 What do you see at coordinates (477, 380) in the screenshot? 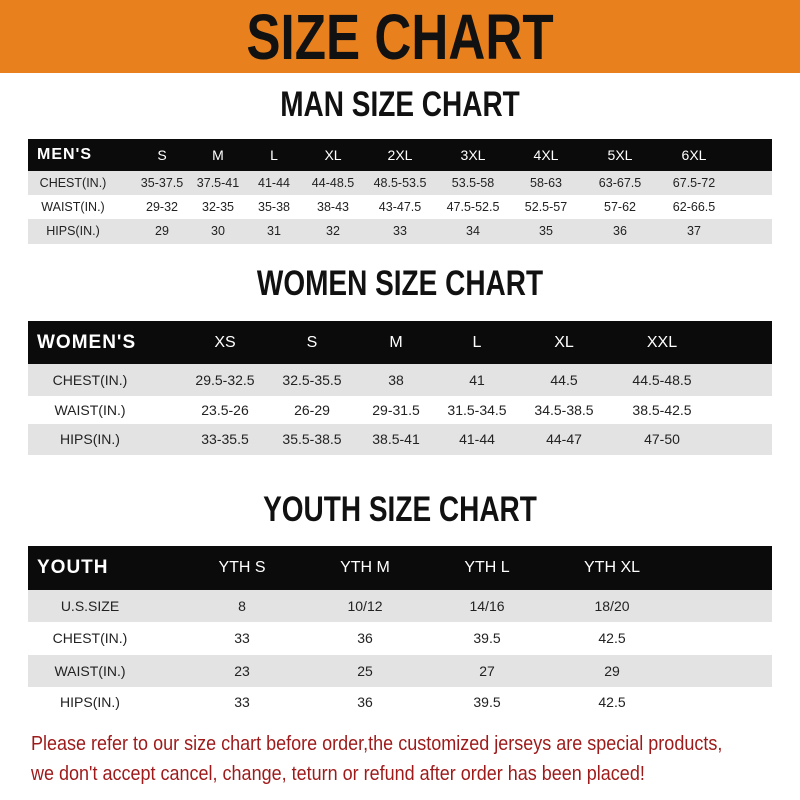
I see `table-cell: 41` at bounding box center [477, 380].